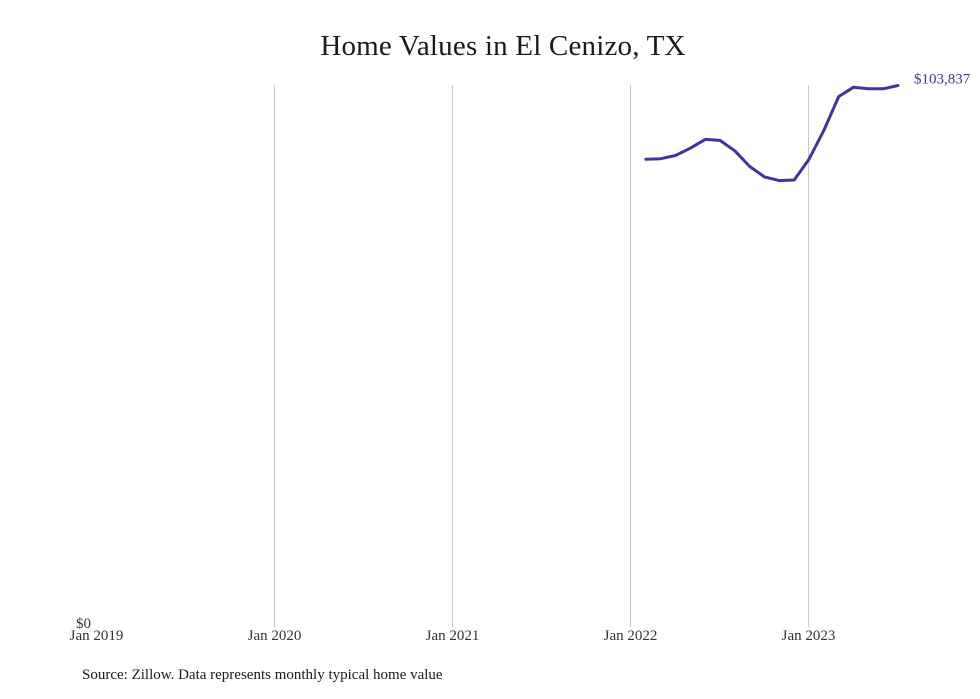 The height and width of the screenshot is (699, 980). I want to click on chart-title: Home Values in El Cenizo, TX, so click(503, 46).